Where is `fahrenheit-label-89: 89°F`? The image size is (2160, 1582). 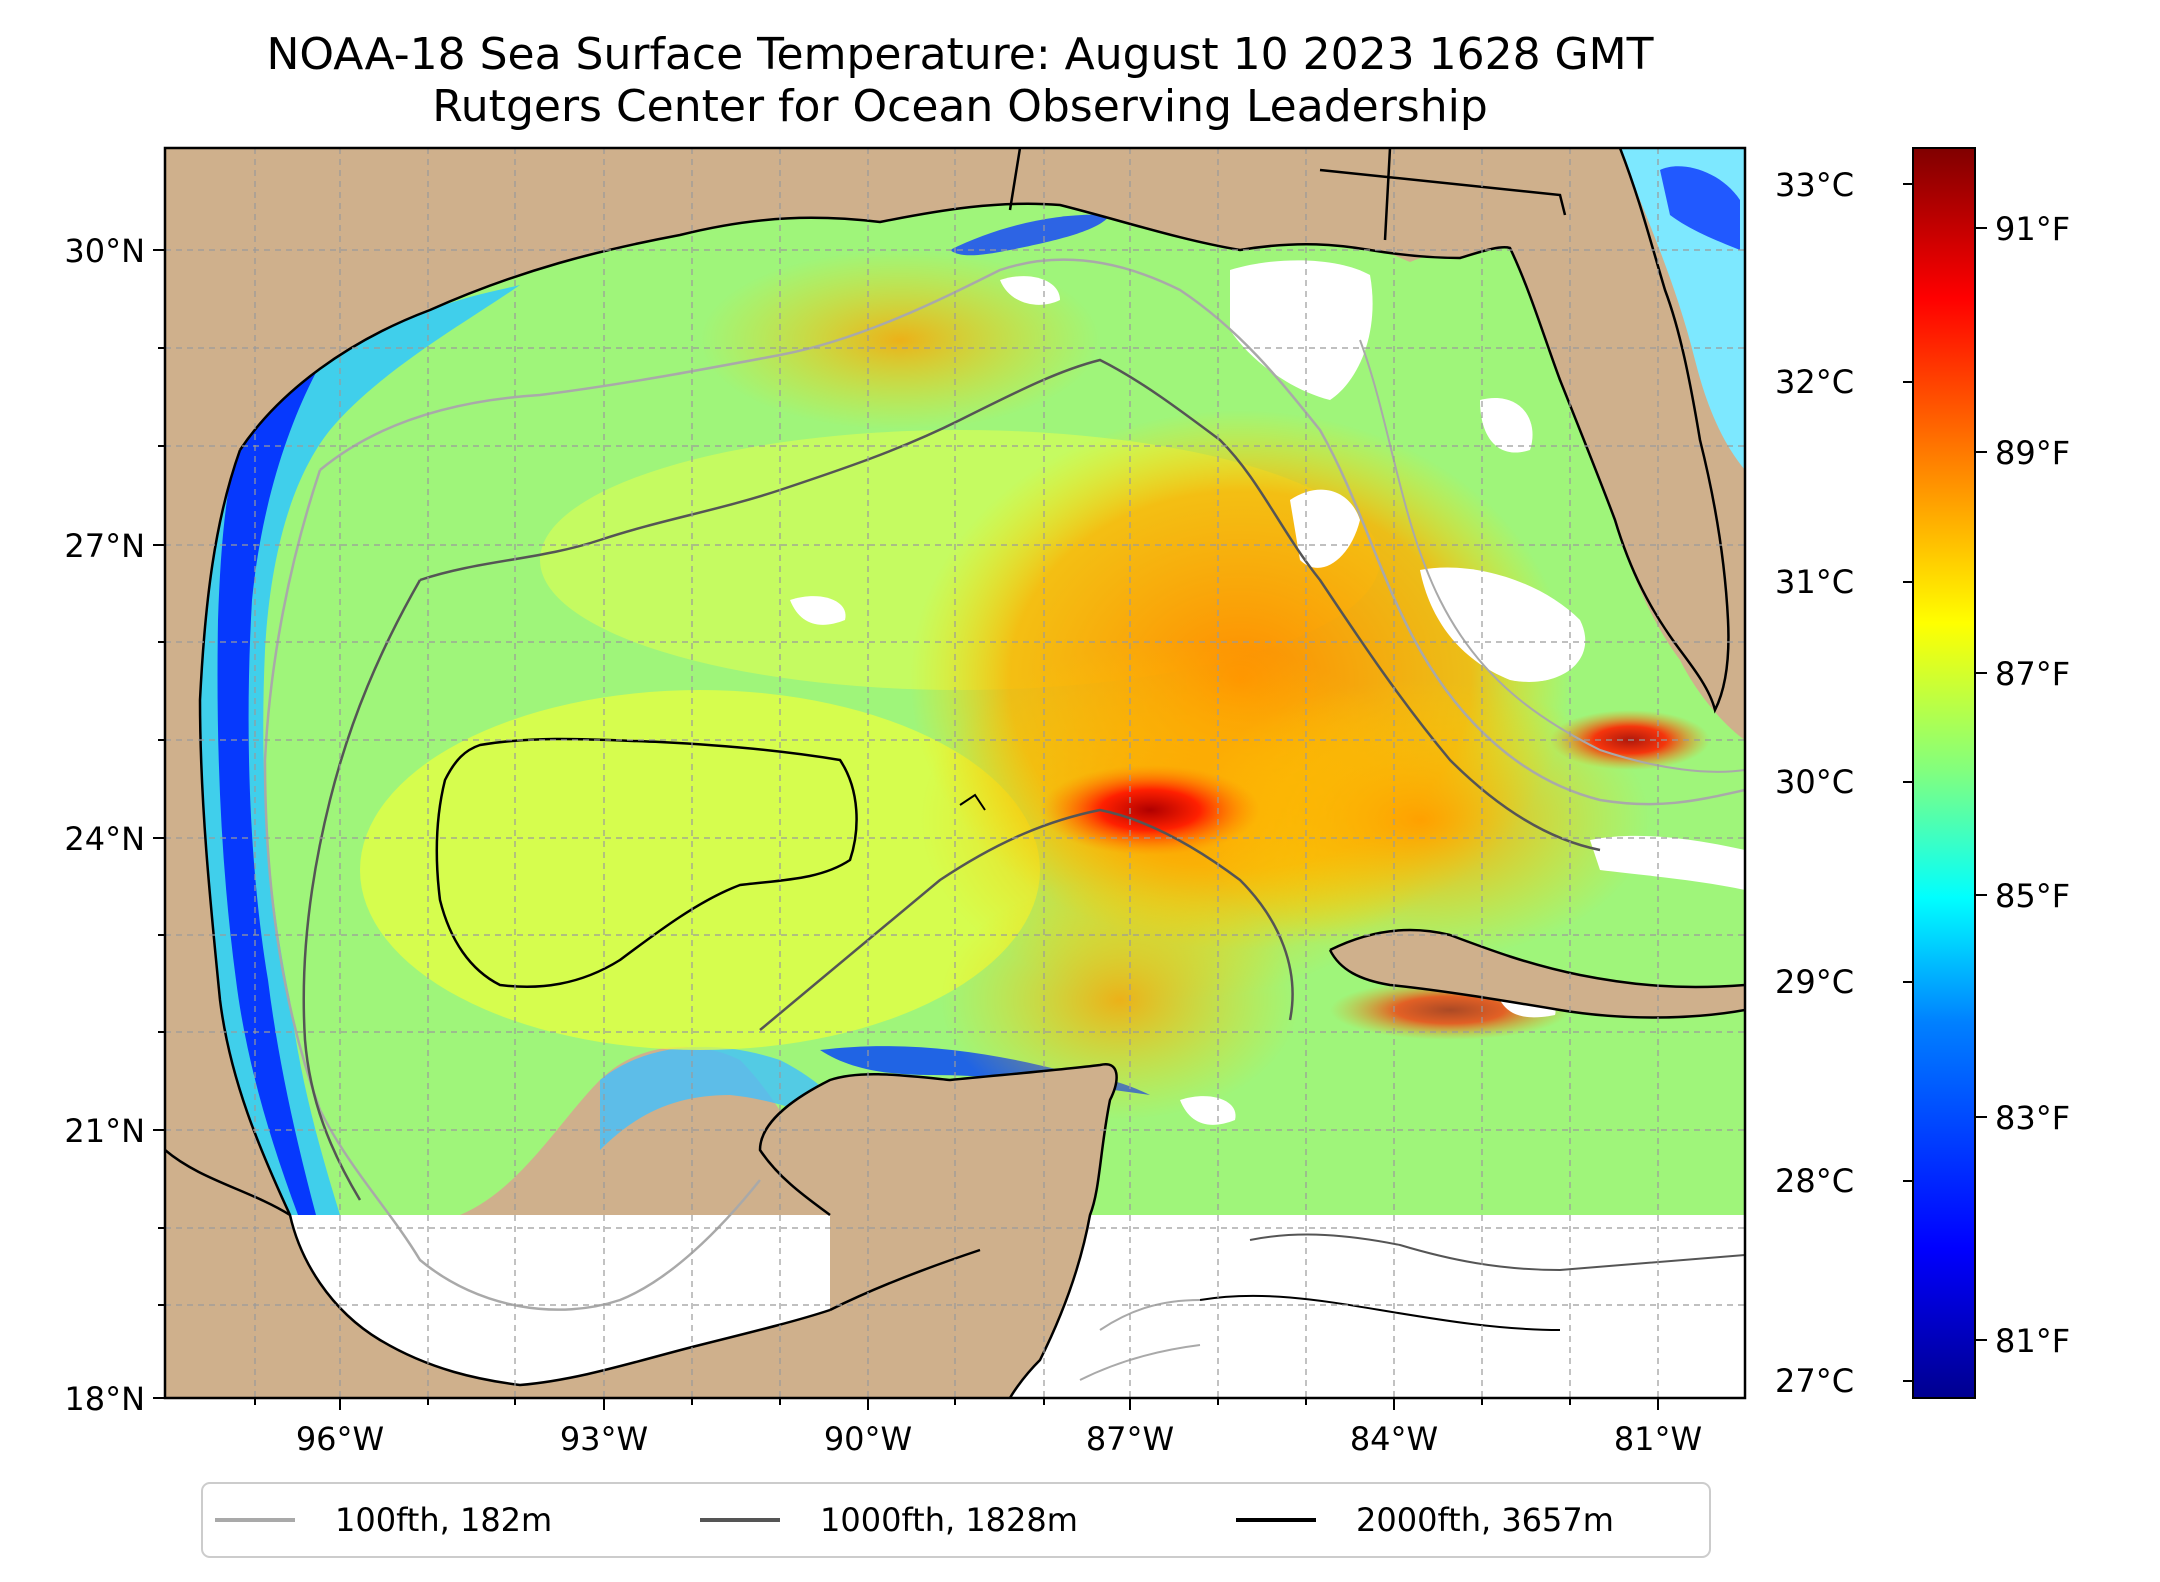 fahrenheit-label-89: 89°F is located at coordinates (2032, 453).